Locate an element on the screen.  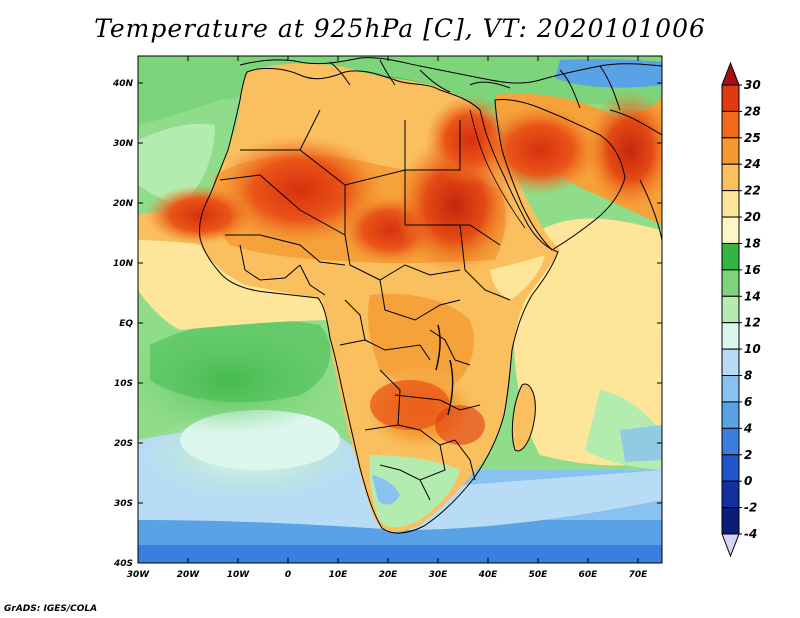
colorbar-label: 2 is located at coordinates (748, 455).